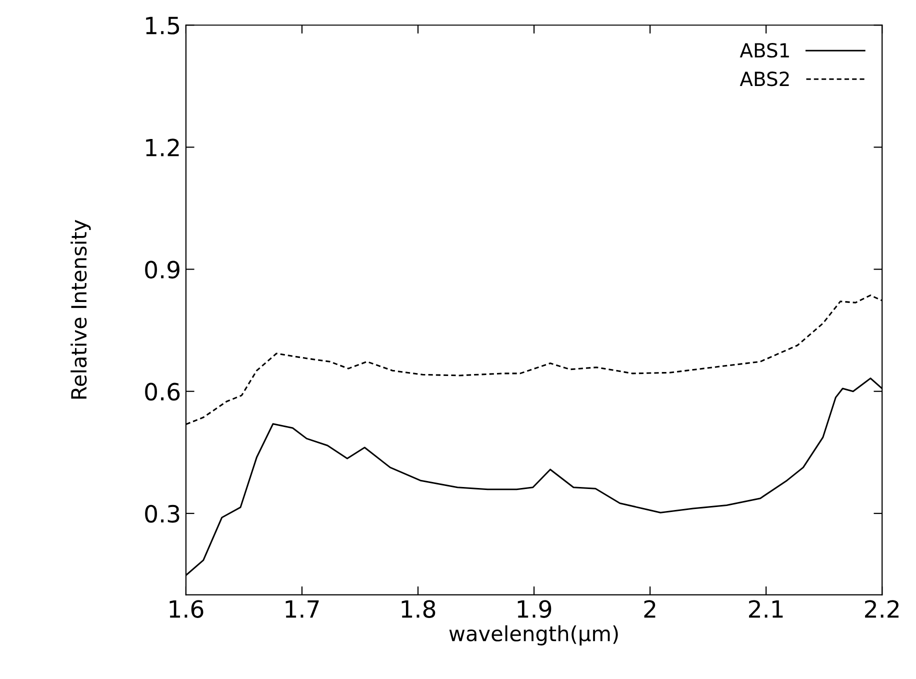 This screenshot has width=916, height=679. What do you see at coordinates (764, 50) in the screenshot?
I see `legend-label: ABS1` at bounding box center [764, 50].